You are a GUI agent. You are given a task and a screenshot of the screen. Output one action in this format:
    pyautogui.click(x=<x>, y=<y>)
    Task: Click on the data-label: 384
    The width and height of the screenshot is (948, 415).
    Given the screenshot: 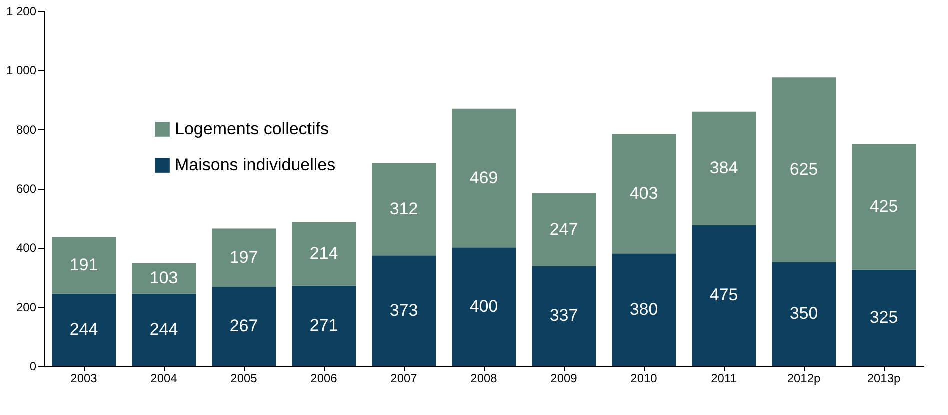 What is the action you would take?
    pyautogui.click(x=724, y=168)
    